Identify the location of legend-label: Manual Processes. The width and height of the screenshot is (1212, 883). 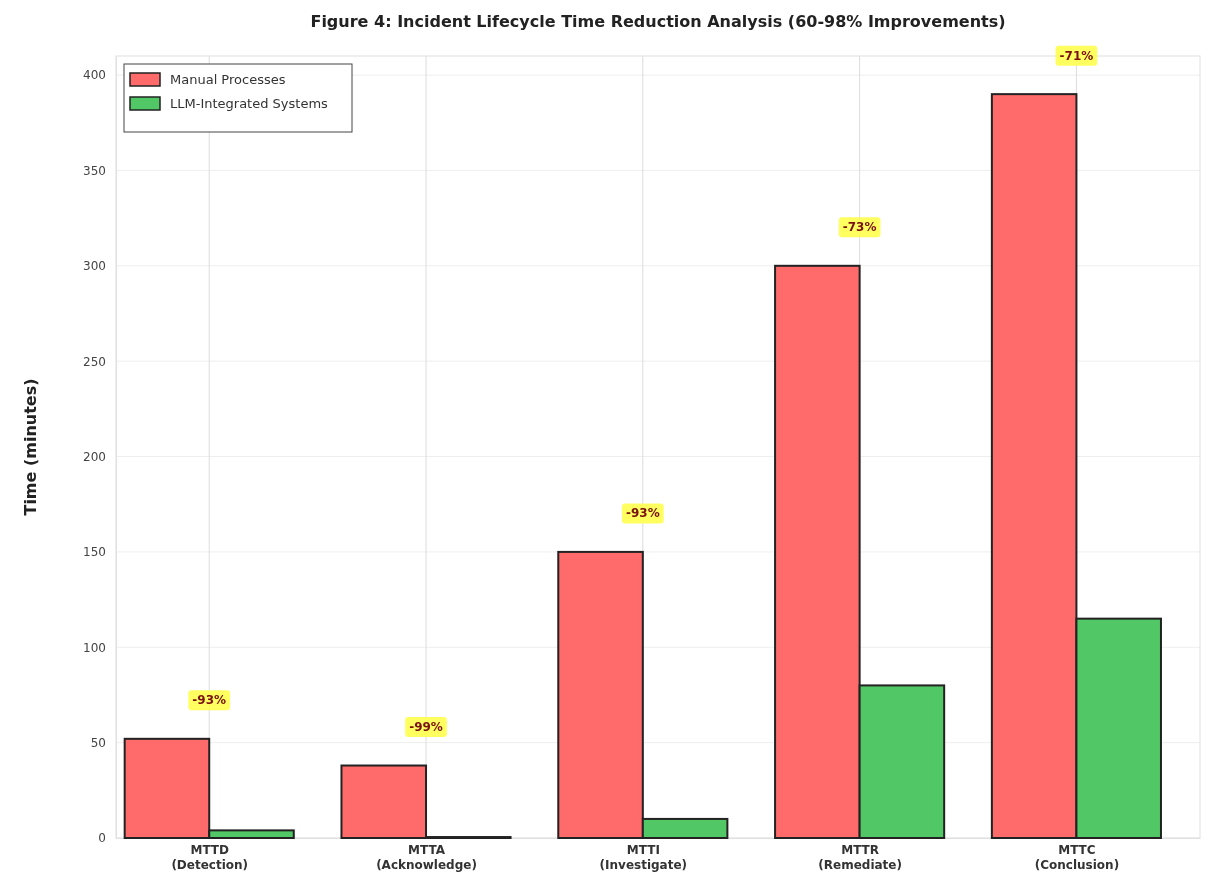
(228, 79).